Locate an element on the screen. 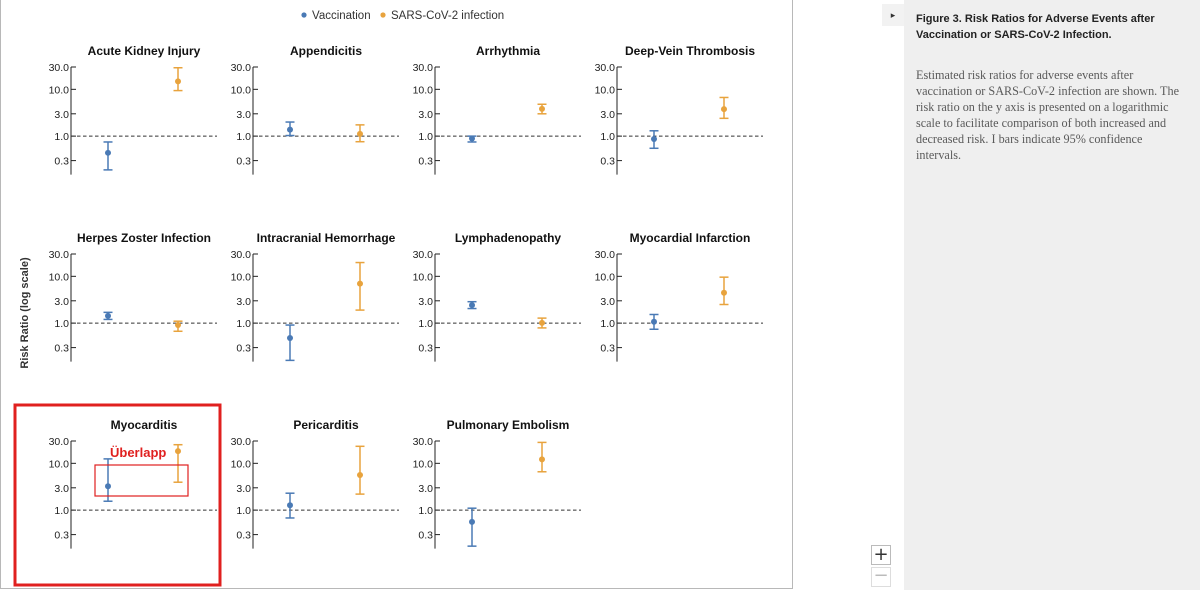  panel-herpes-zoster-infection: Herpes Zoster Infection 0.3 1.0 3.0 10.0 30.0 is located at coordinates (133, 296).